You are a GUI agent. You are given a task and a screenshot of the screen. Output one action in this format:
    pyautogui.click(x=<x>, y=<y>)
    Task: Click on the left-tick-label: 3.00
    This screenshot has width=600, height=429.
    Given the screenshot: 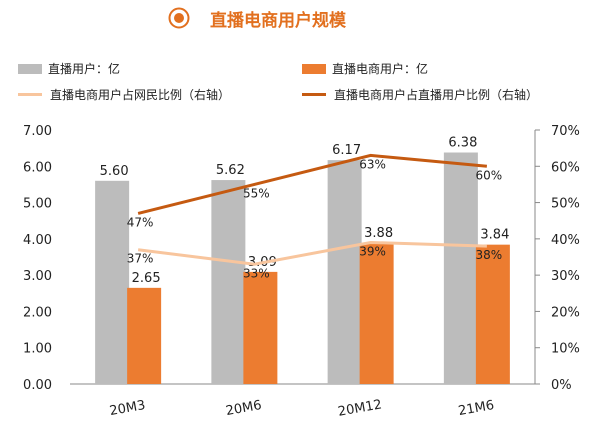 What is the action you would take?
    pyautogui.click(x=37, y=276)
    